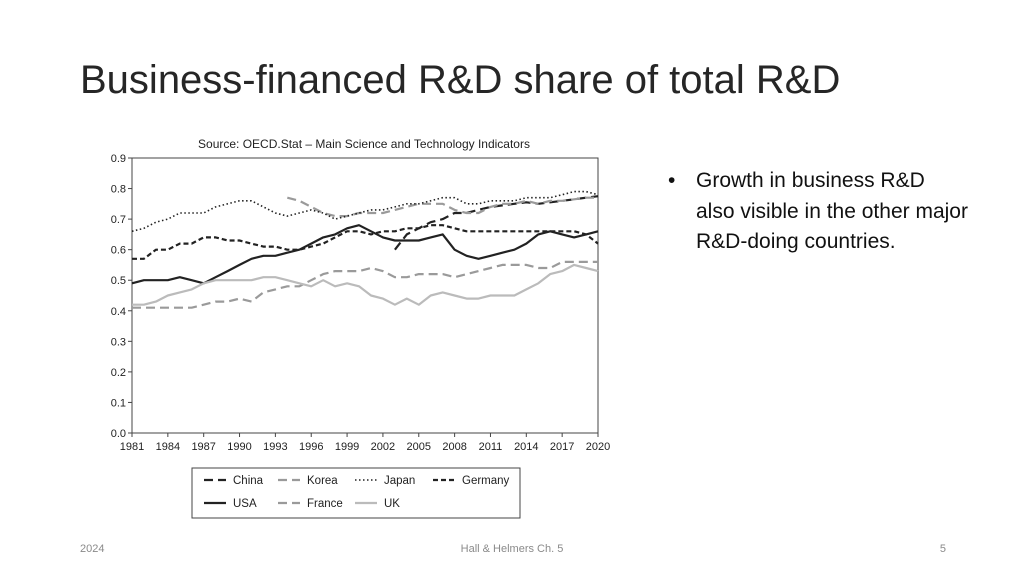  Describe the element at coordinates (92, 549) in the screenshot. I see `footer-date: 2024` at that location.